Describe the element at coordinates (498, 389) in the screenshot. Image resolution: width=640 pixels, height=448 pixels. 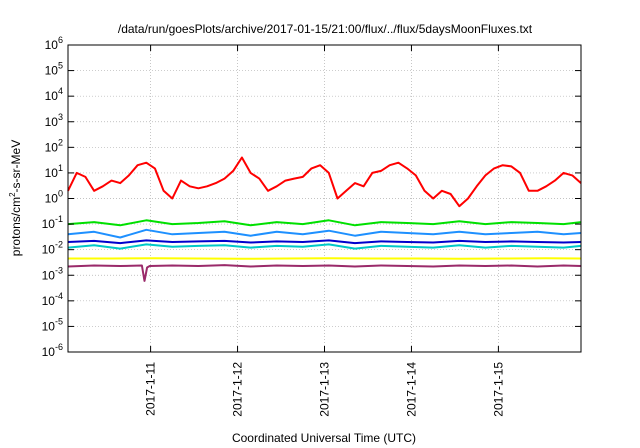
I see `x-tick-label: 2017-1-15` at that location.